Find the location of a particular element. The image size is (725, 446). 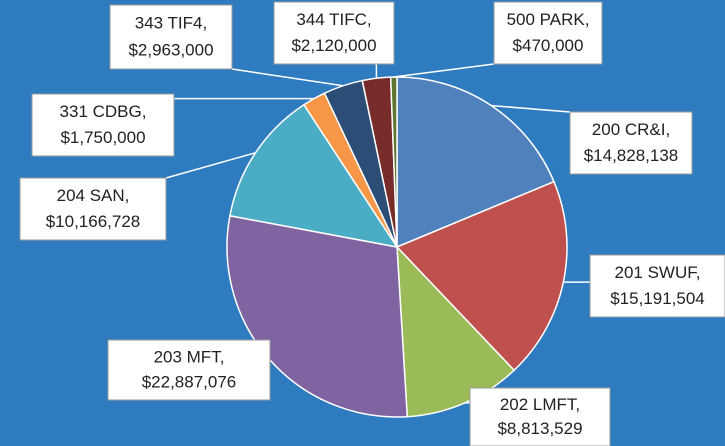

data-label-name: 201 SWUF, is located at coordinates (658, 272).